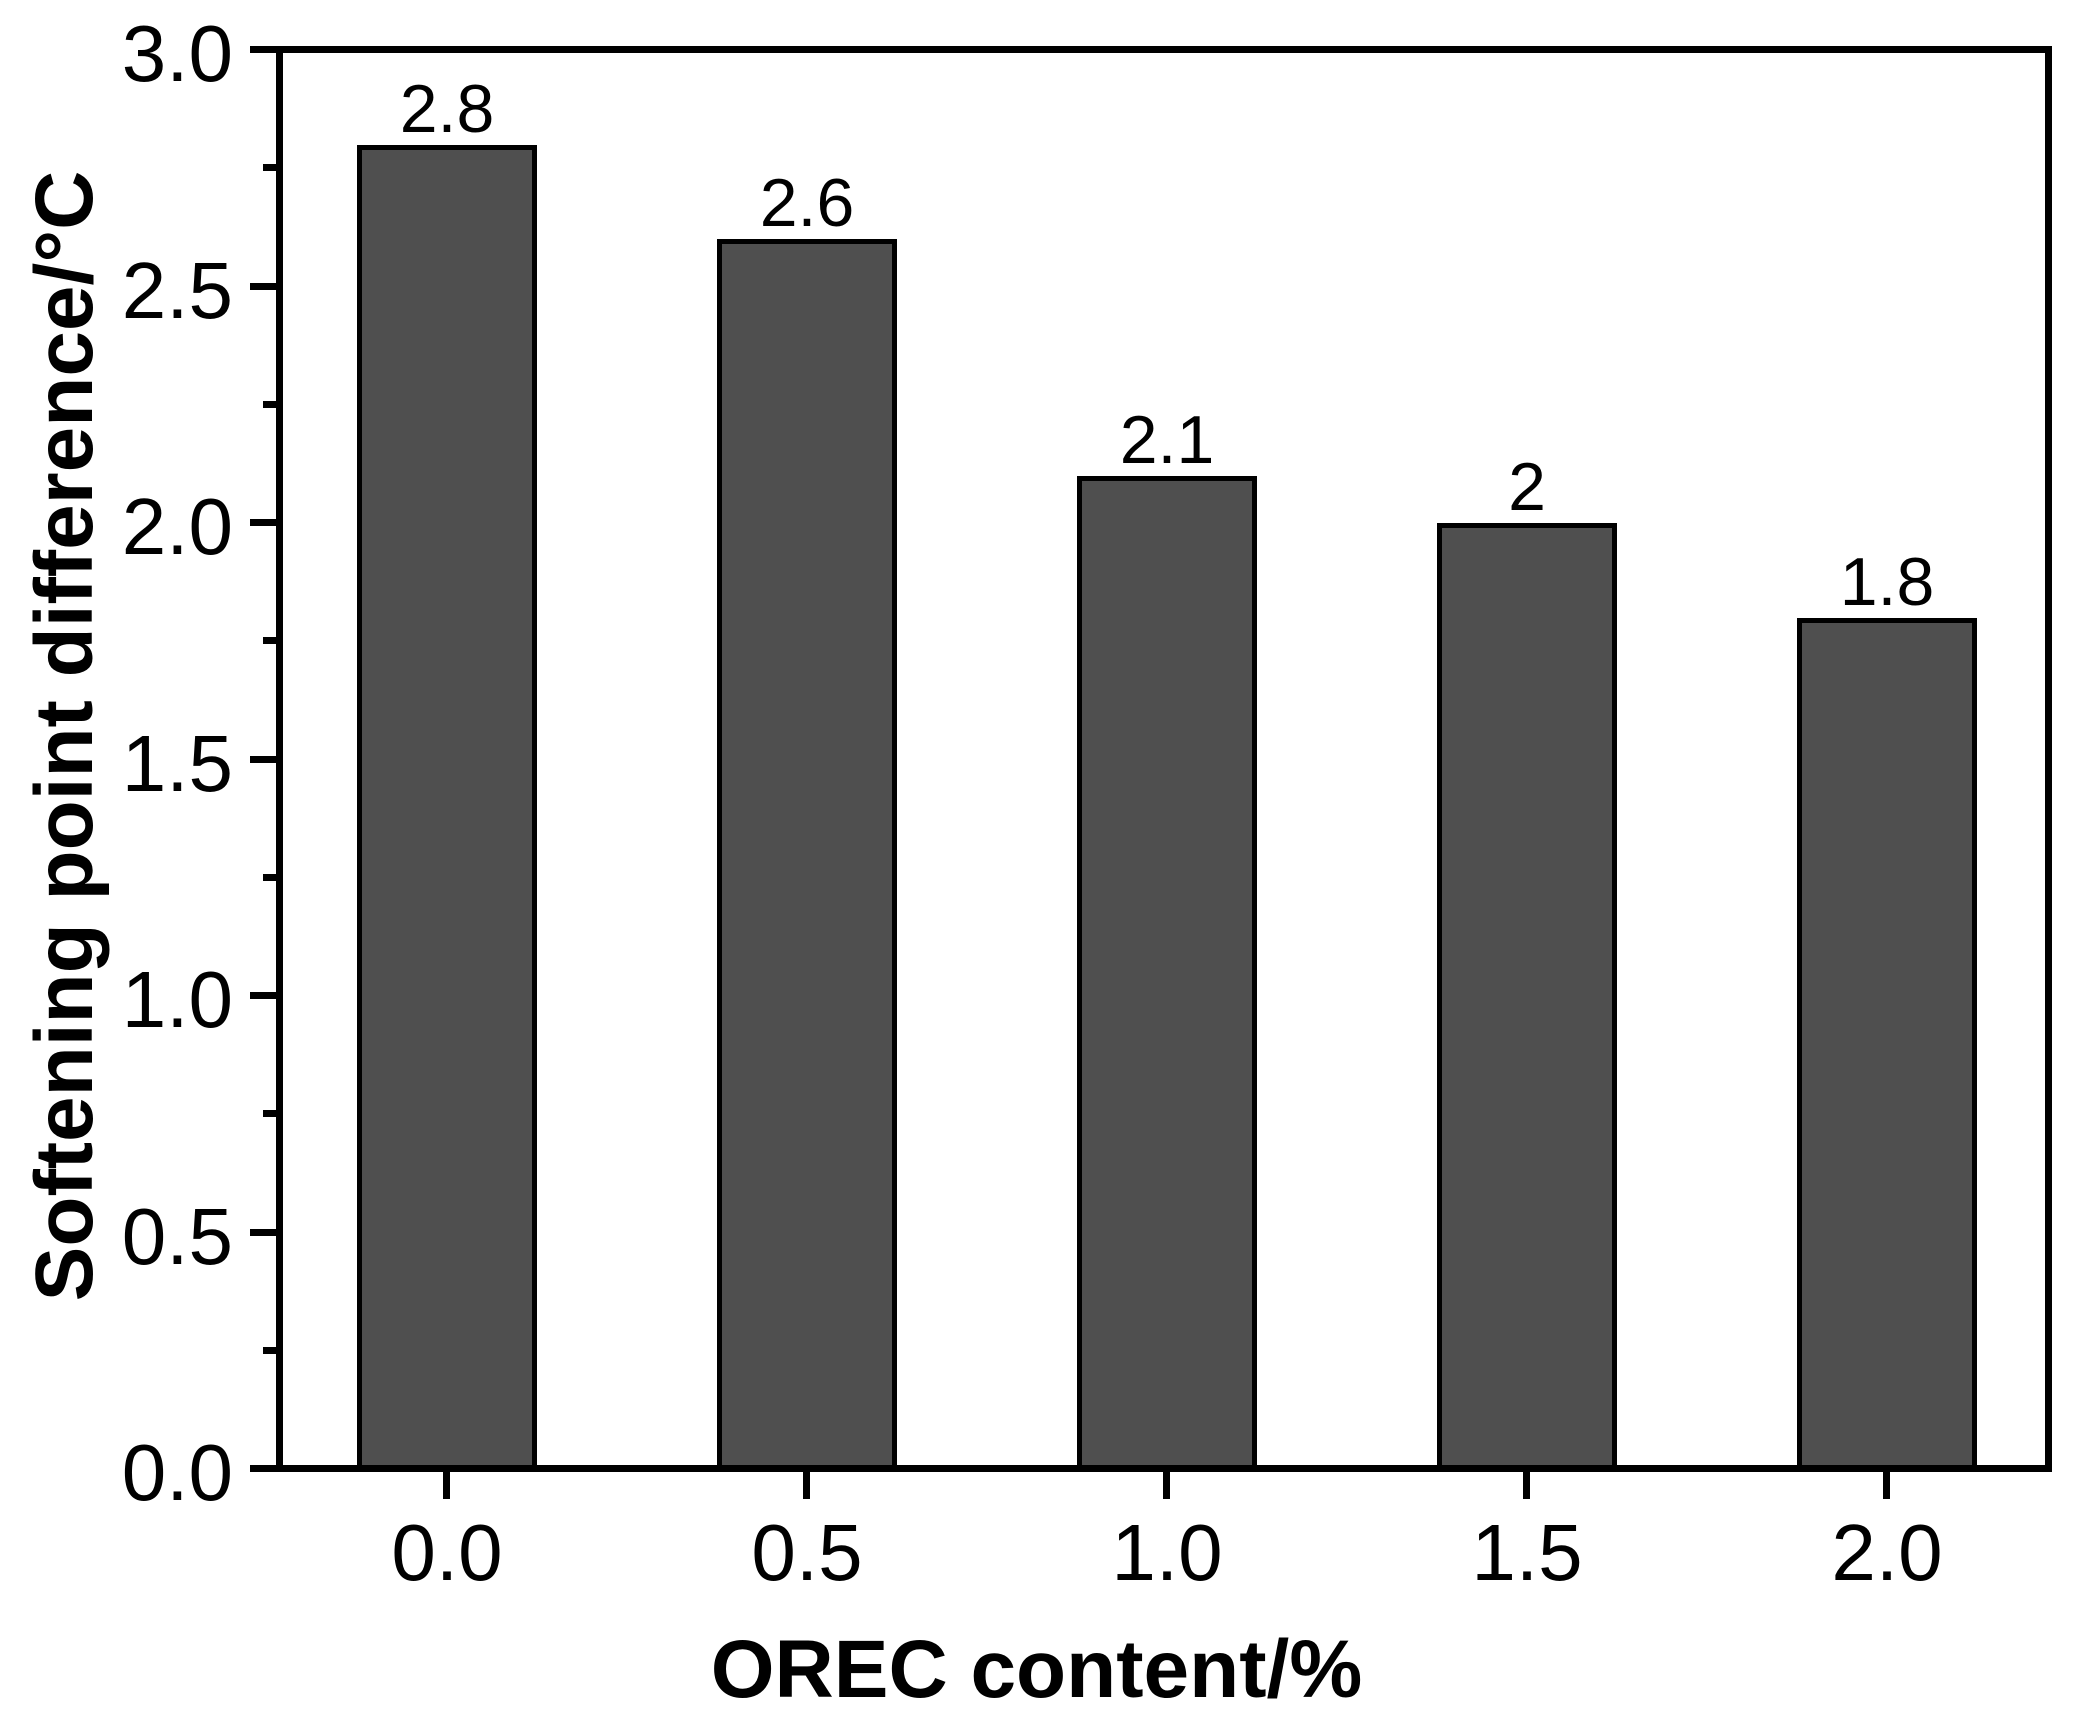 The width and height of the screenshot is (2073, 1732). What do you see at coordinates (177, 999) in the screenshot?
I see `y-tick-label: 1.0` at bounding box center [177, 999].